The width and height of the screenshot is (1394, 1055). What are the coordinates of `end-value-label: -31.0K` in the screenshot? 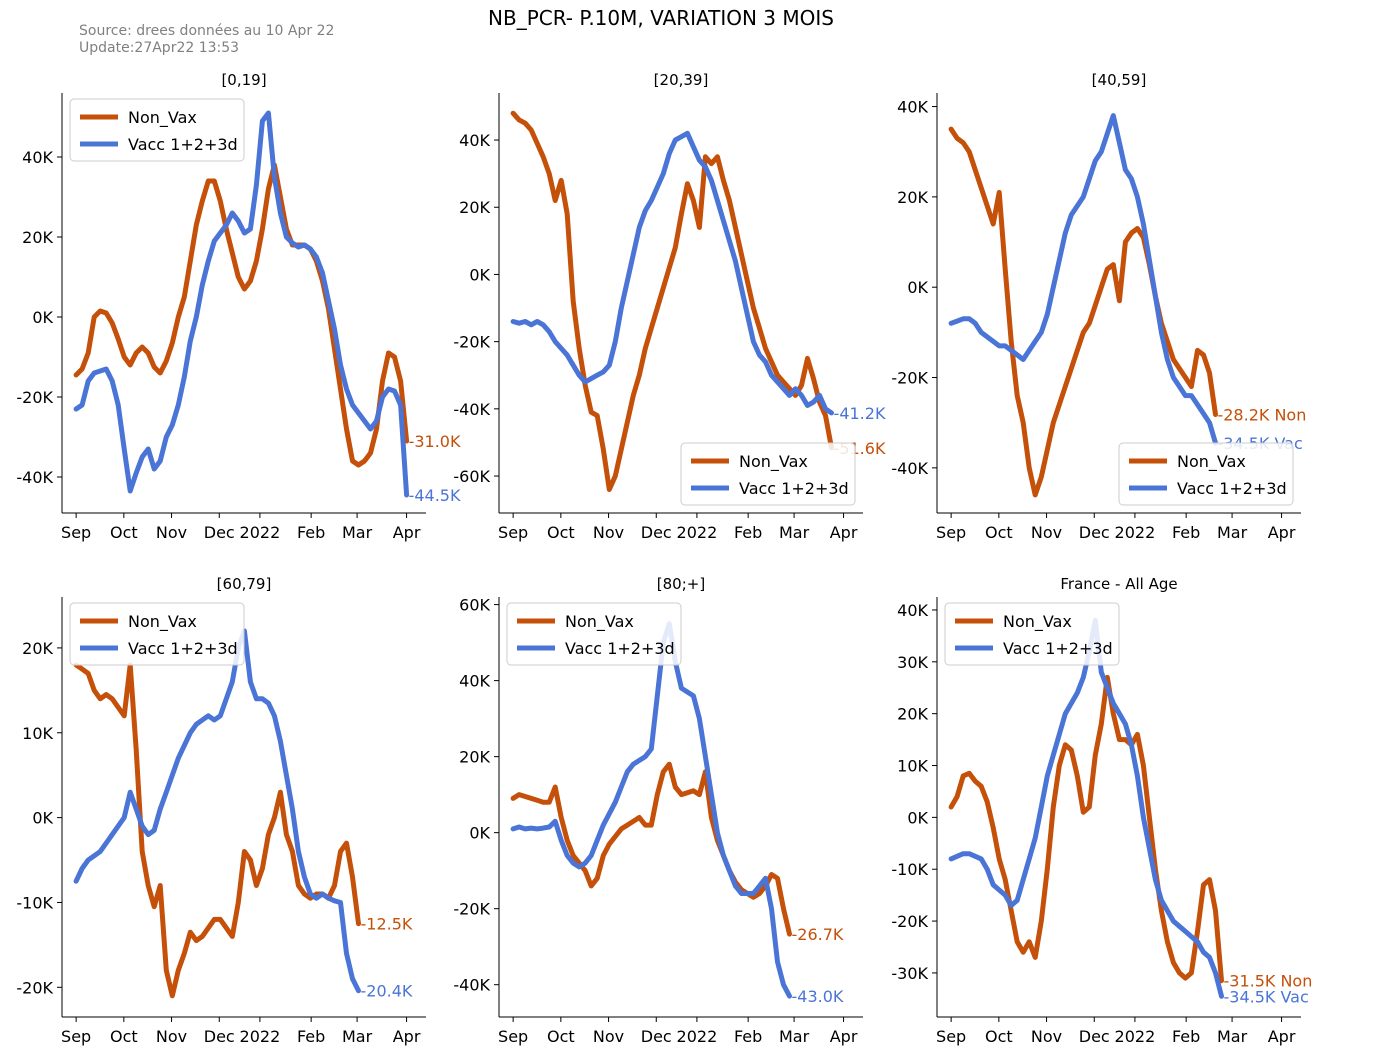 It's located at (435, 441).